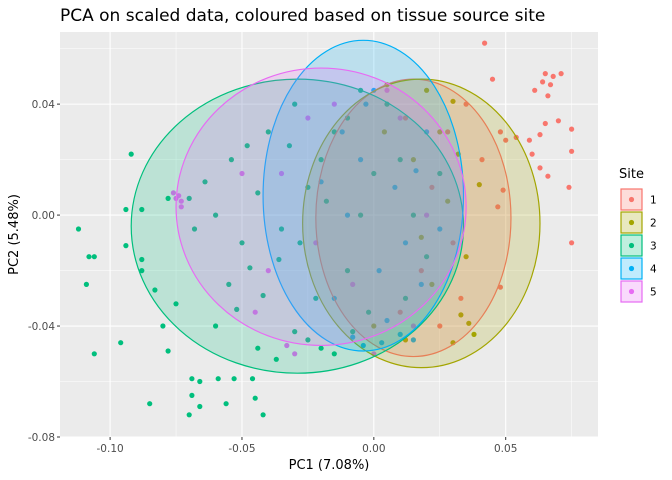 This screenshot has width=672, height=480. I want to click on x-axis: -0.10 -0.05 0.00 0.05, so click(307, 446).